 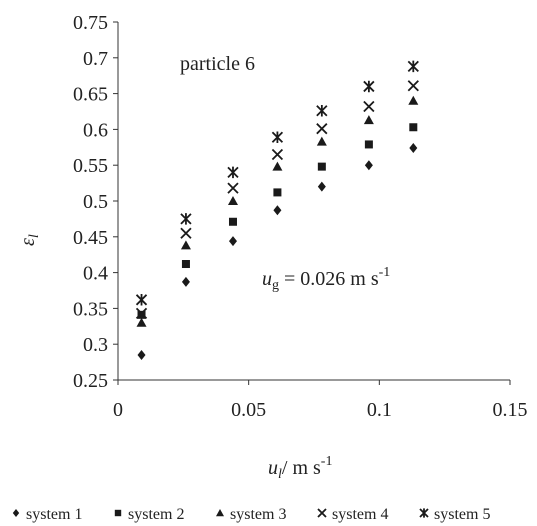 I want to click on y-tick-label: 0.25, so click(x=90, y=381).